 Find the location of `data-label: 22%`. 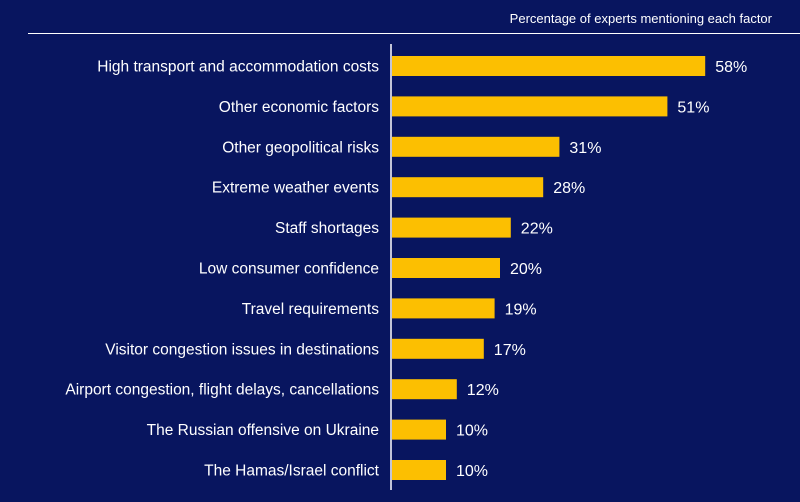

data-label: 22% is located at coordinates (537, 229).